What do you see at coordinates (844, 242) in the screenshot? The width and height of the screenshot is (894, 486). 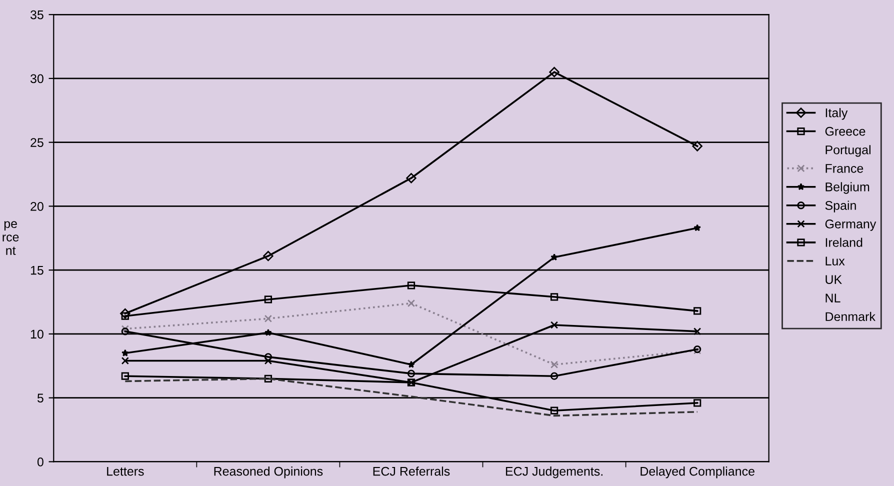 I see `legend-label: Ireland` at bounding box center [844, 242].